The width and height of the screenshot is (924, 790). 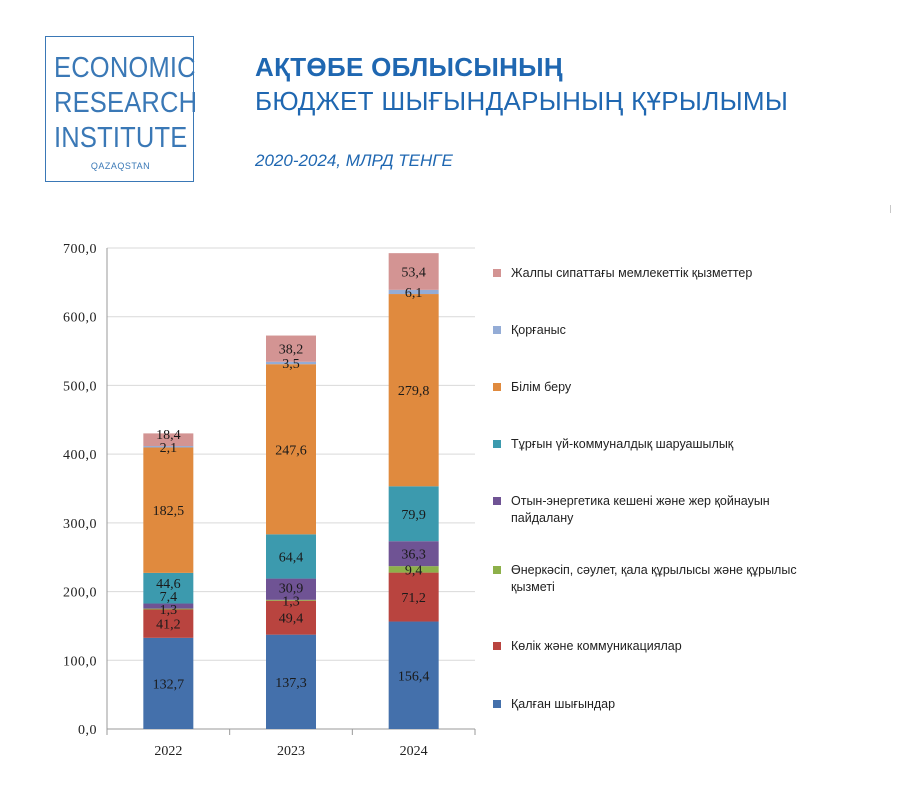 I want to click on data-label: 2,1, so click(x=169, y=448).